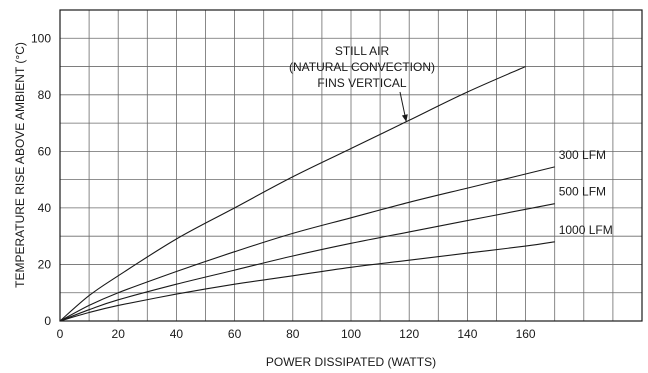 The height and width of the screenshot is (373, 648). I want to click on x-tick-label: 60, so click(235, 334).